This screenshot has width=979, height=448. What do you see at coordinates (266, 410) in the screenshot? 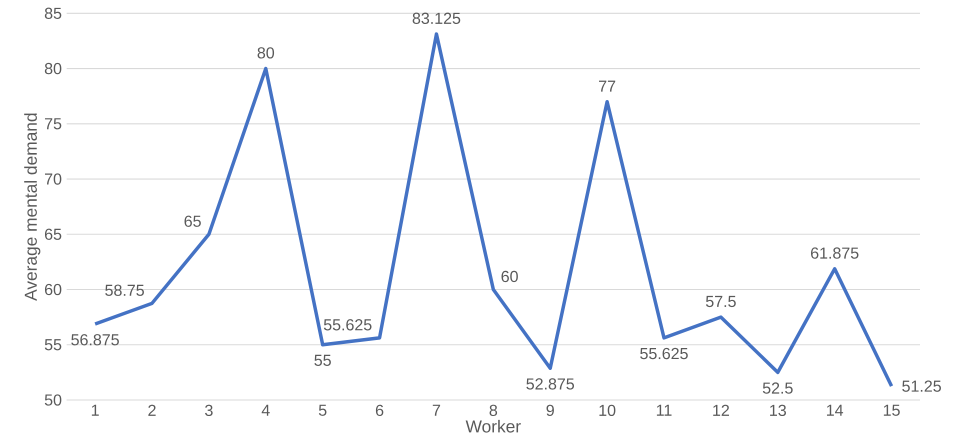
I see `x-tick-label: 4` at bounding box center [266, 410].